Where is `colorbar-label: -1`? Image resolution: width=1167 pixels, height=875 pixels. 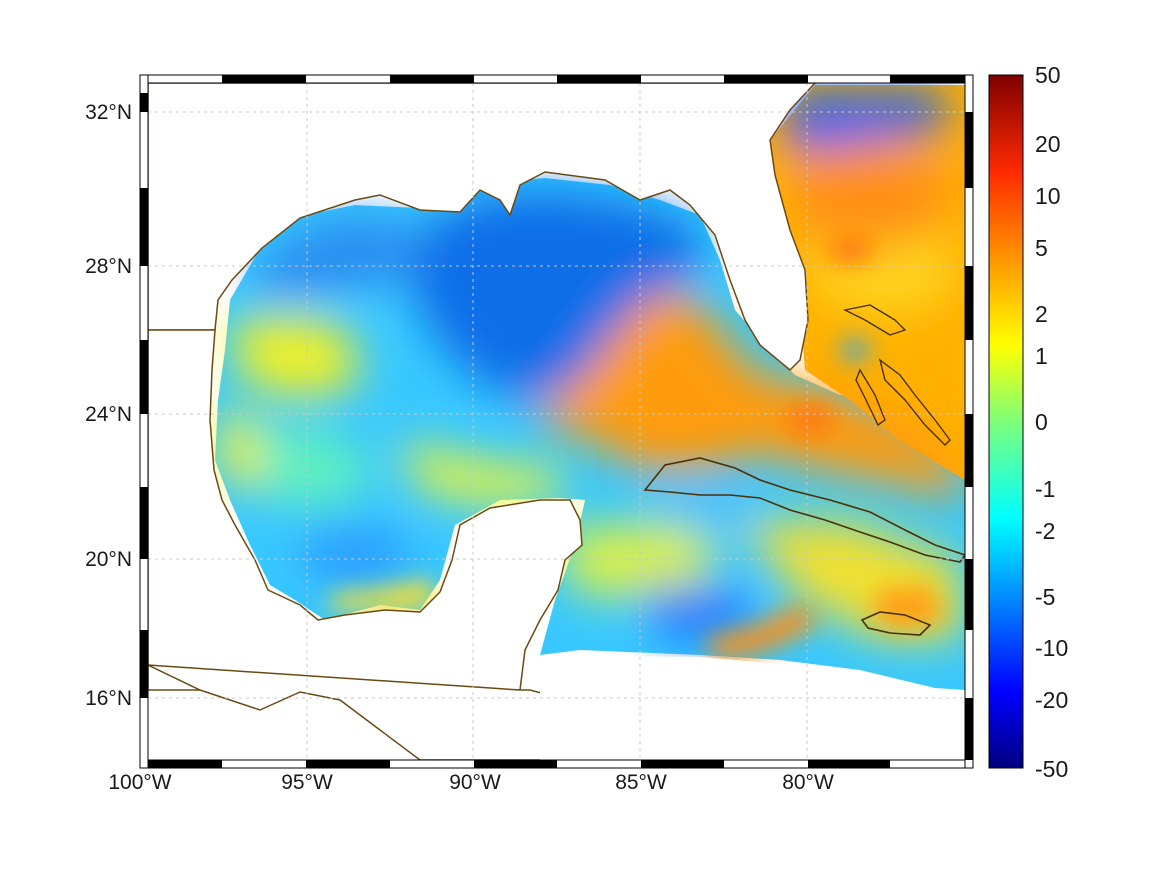
colorbar-label: -1 is located at coordinates (1045, 489).